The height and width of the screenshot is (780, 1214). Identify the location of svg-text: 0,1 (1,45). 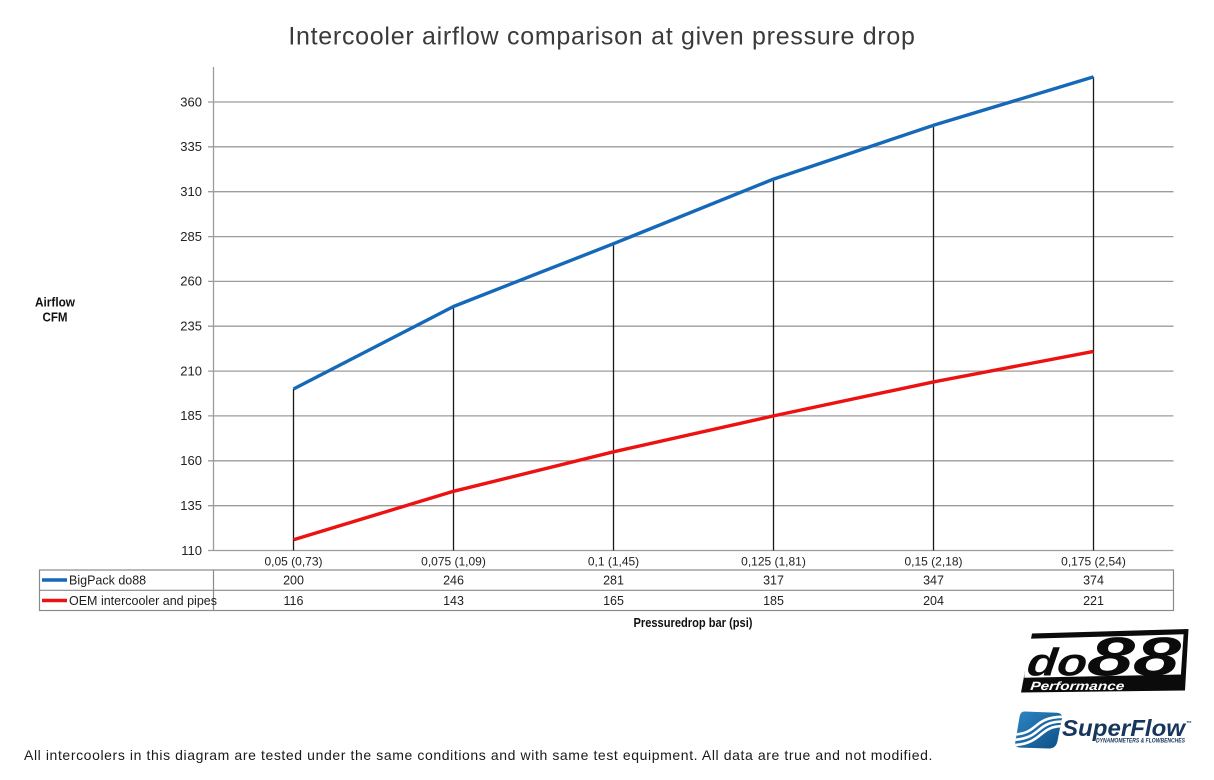
(613, 562).